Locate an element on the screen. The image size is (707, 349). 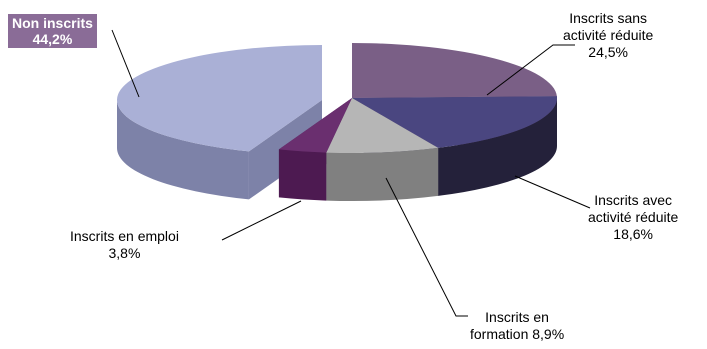
slice-side-inscrits-avec is located at coordinates (497, 147).